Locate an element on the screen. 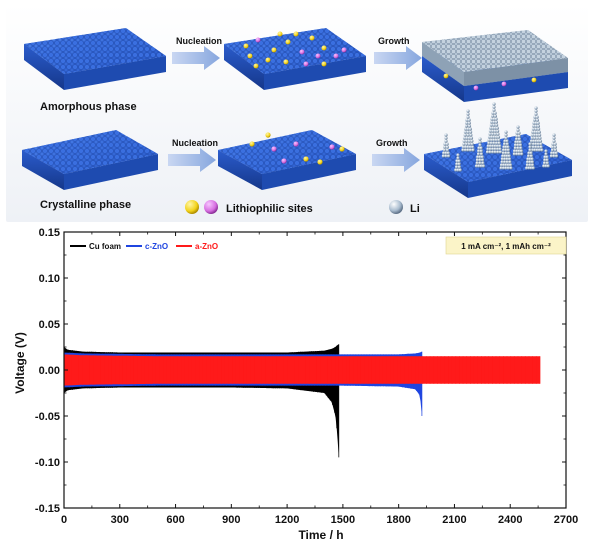  arrow-nucleation-row2 is located at coordinates (192, 160).